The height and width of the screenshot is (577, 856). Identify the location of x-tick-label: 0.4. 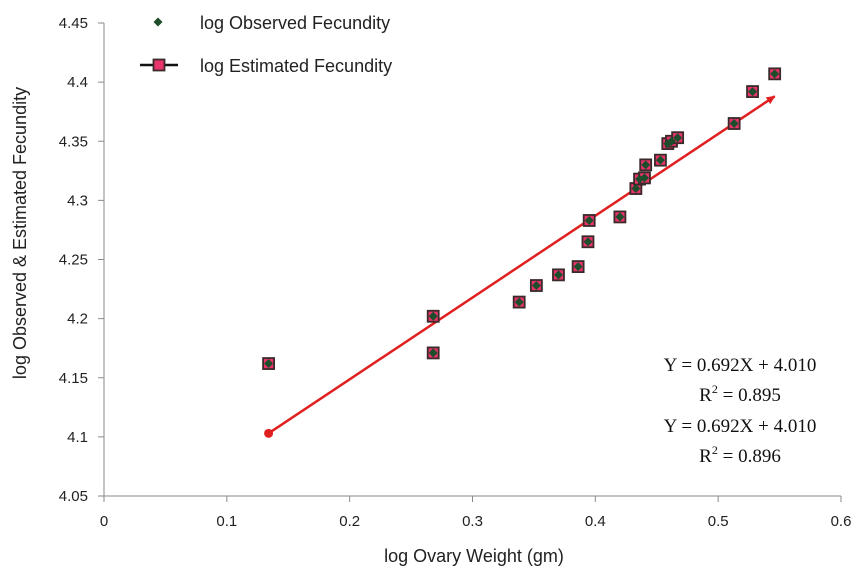
(595, 521).